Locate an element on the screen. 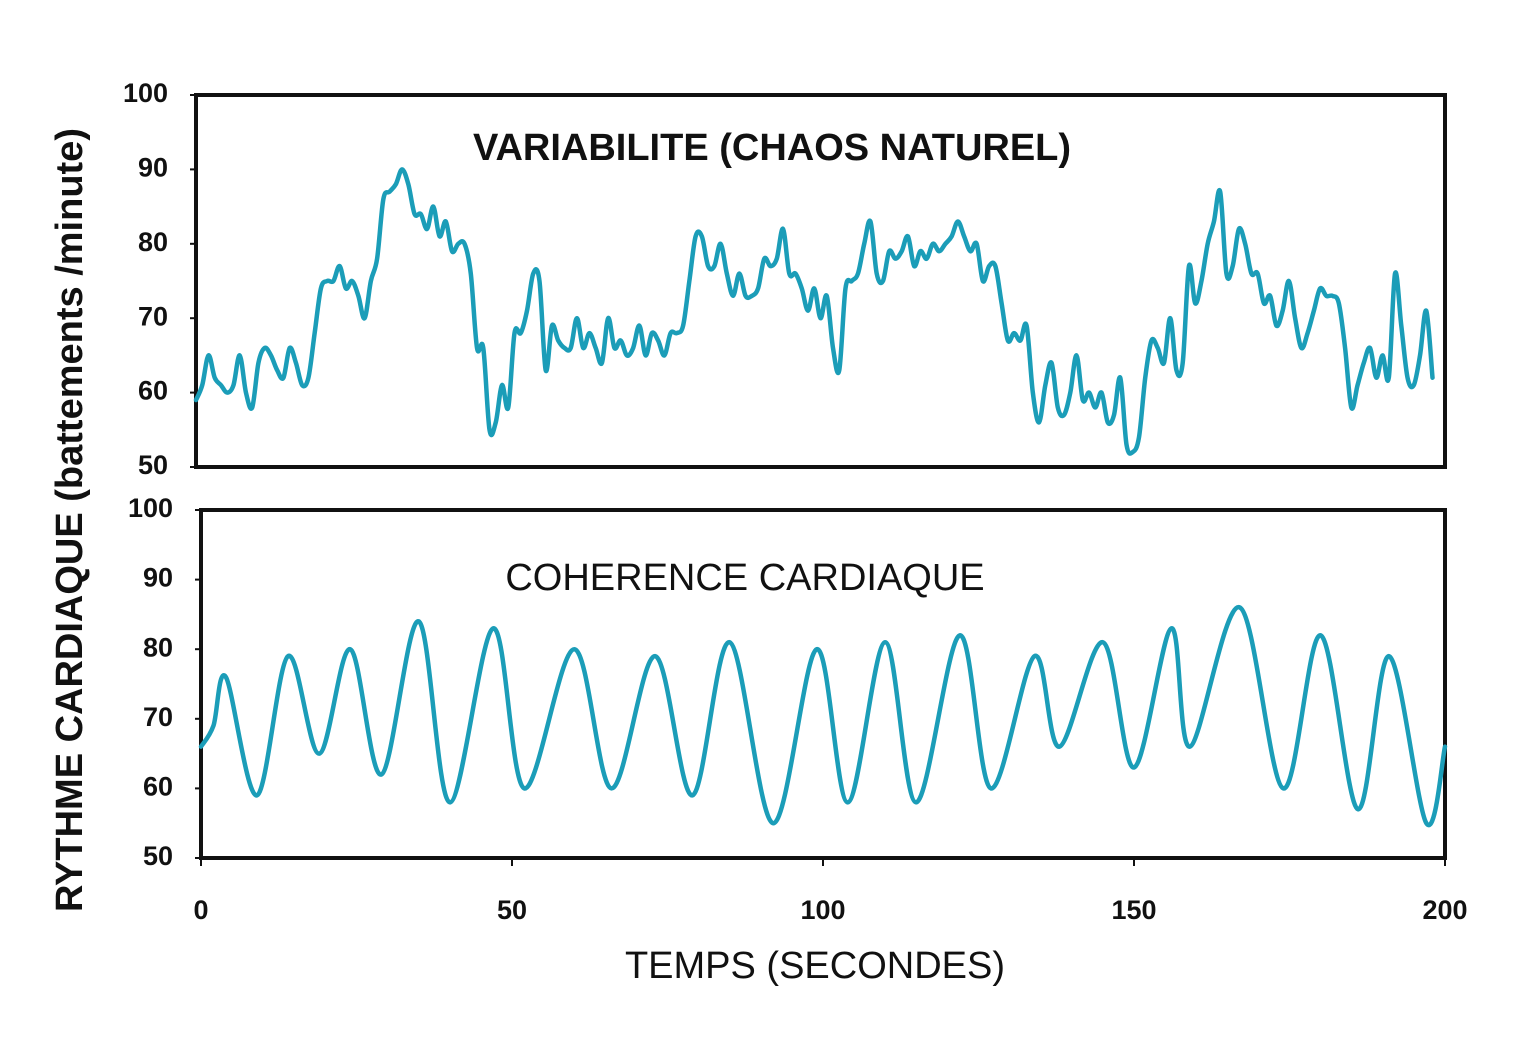 The width and height of the screenshot is (1536, 1052). chart-title: VARIABILITE (CHAOS NATUREL) is located at coordinates (772, 148).